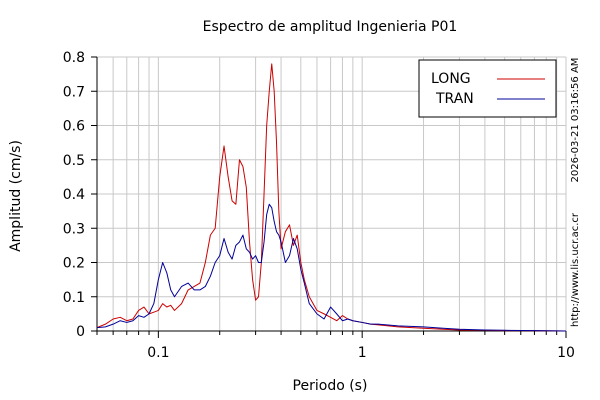 The height and width of the screenshot is (400, 600). I want to click on url-text: http://www.lis.ucr.ac.cr, so click(575, 269).